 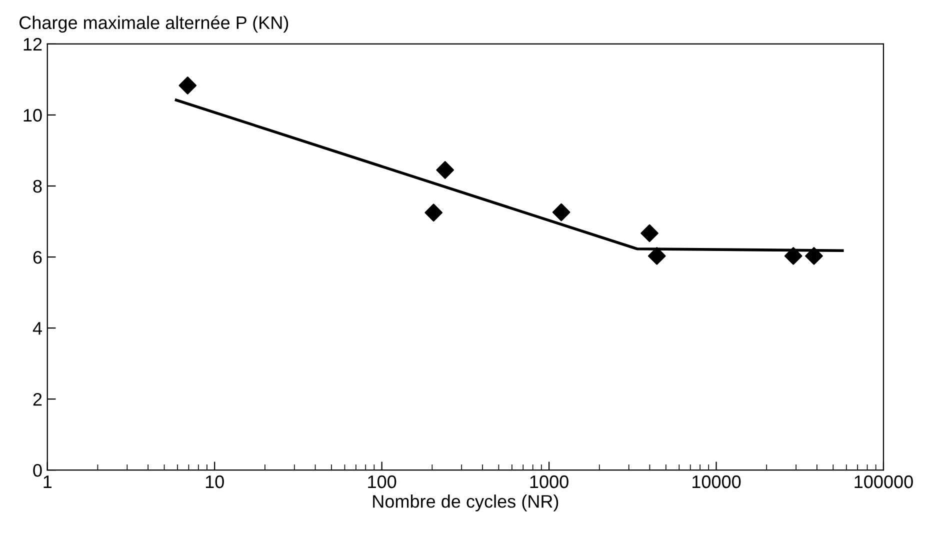 What do you see at coordinates (215, 481) in the screenshot?
I see `x-tick-label: 10` at bounding box center [215, 481].